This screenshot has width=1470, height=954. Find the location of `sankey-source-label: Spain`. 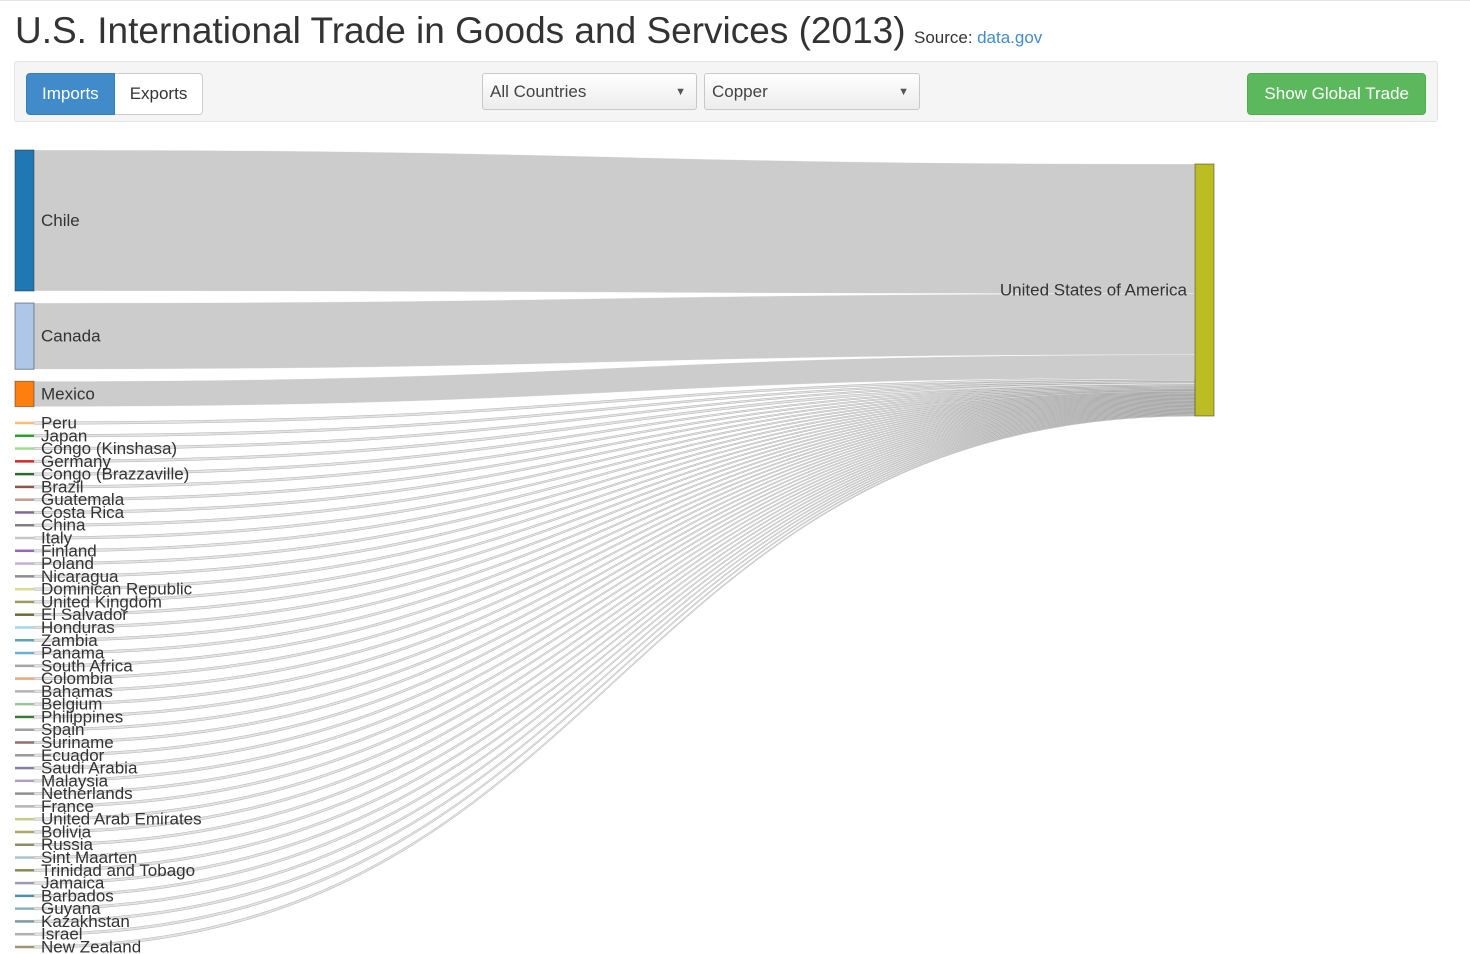

sankey-source-label: Spain is located at coordinates (62, 729).